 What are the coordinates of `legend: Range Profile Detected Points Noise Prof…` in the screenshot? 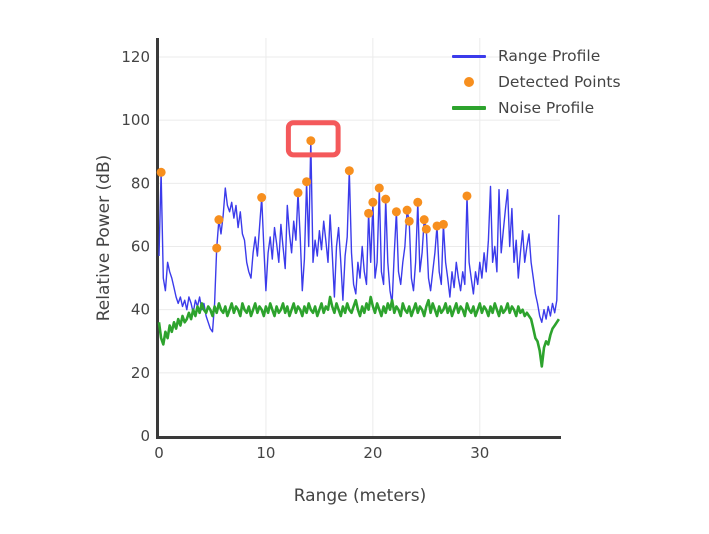 It's located at (536, 82).